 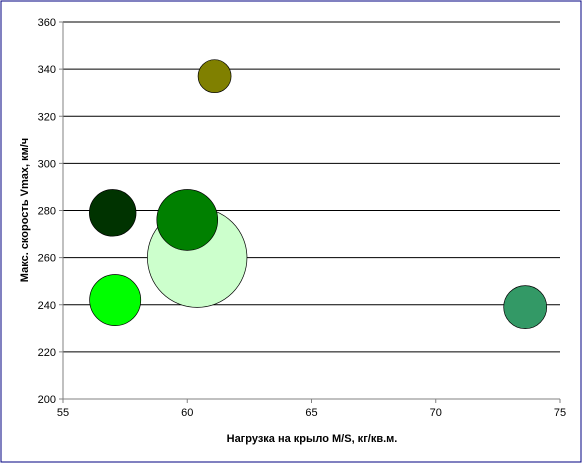 What do you see at coordinates (47, 164) in the screenshot?
I see `y-tick-label: 300` at bounding box center [47, 164].